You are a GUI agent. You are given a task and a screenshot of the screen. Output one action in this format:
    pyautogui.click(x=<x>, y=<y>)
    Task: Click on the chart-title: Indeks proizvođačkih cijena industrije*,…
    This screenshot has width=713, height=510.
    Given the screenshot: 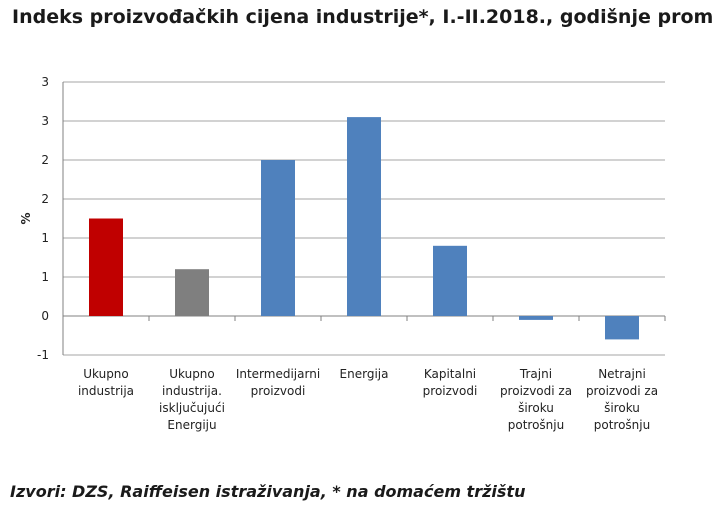 What is the action you would take?
    pyautogui.click(x=362, y=17)
    